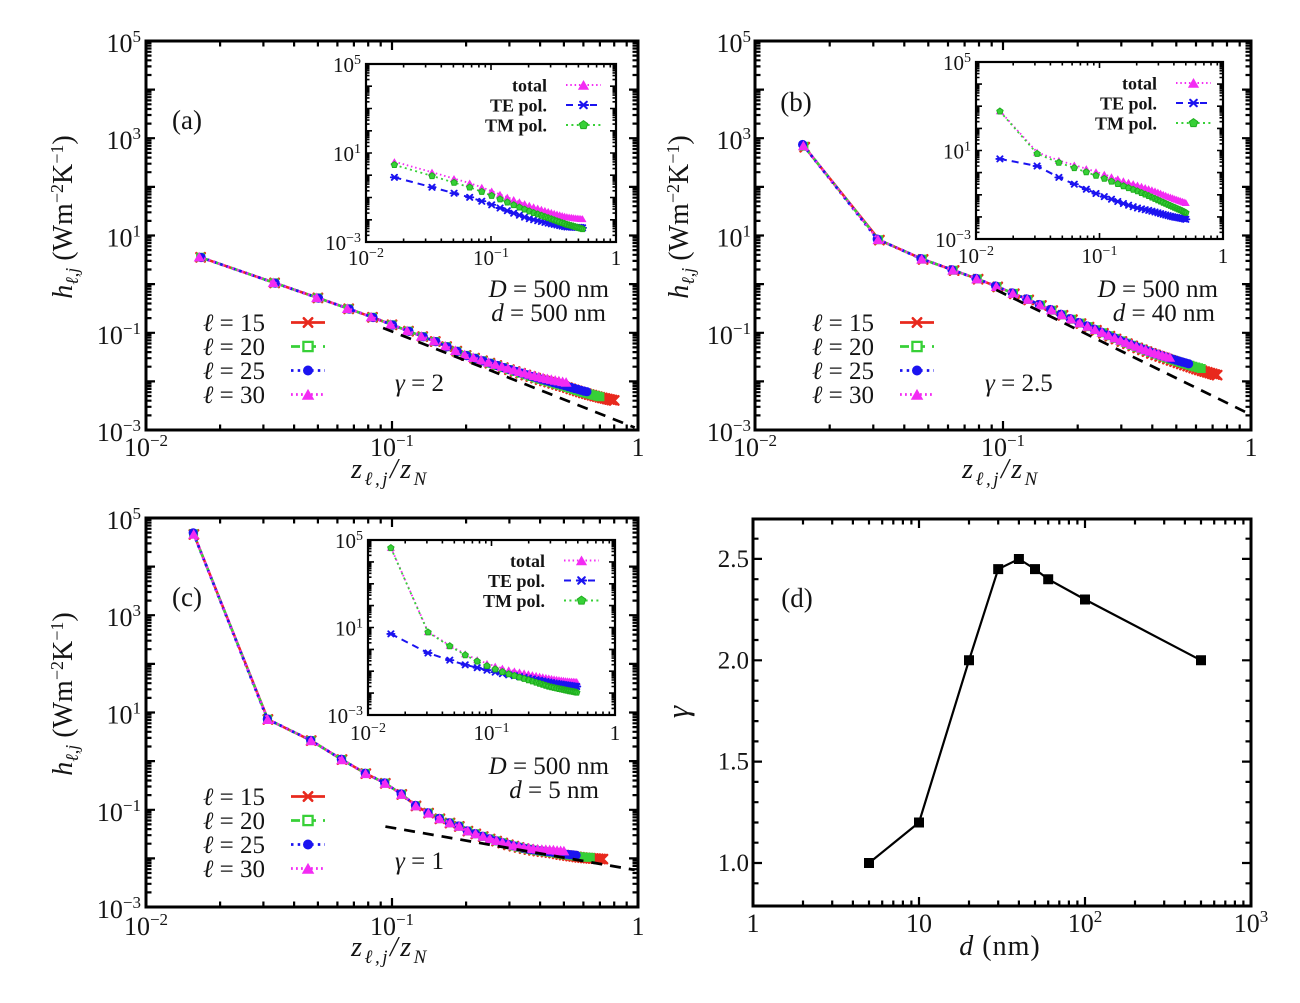  Describe the element at coordinates (419, 383) in the screenshot. I see `svg-text: γ = 2` at that location.